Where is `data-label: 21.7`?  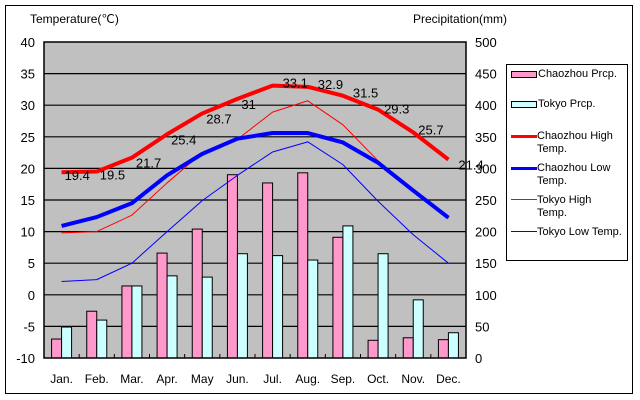
data-label: 21.7 is located at coordinates (148, 163).